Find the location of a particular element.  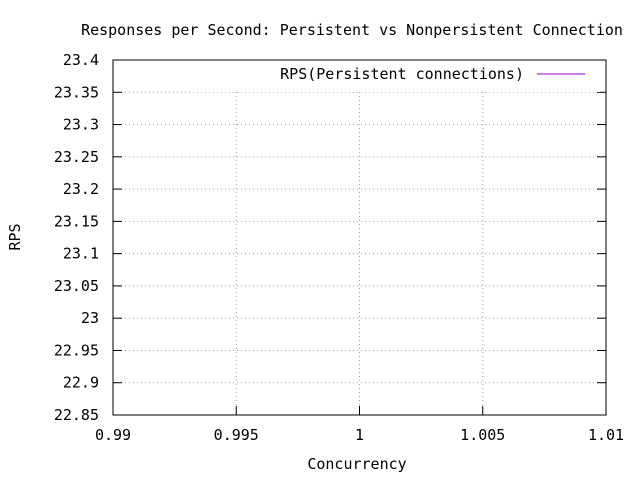

x-axis-label: Concurrency is located at coordinates (356, 464).